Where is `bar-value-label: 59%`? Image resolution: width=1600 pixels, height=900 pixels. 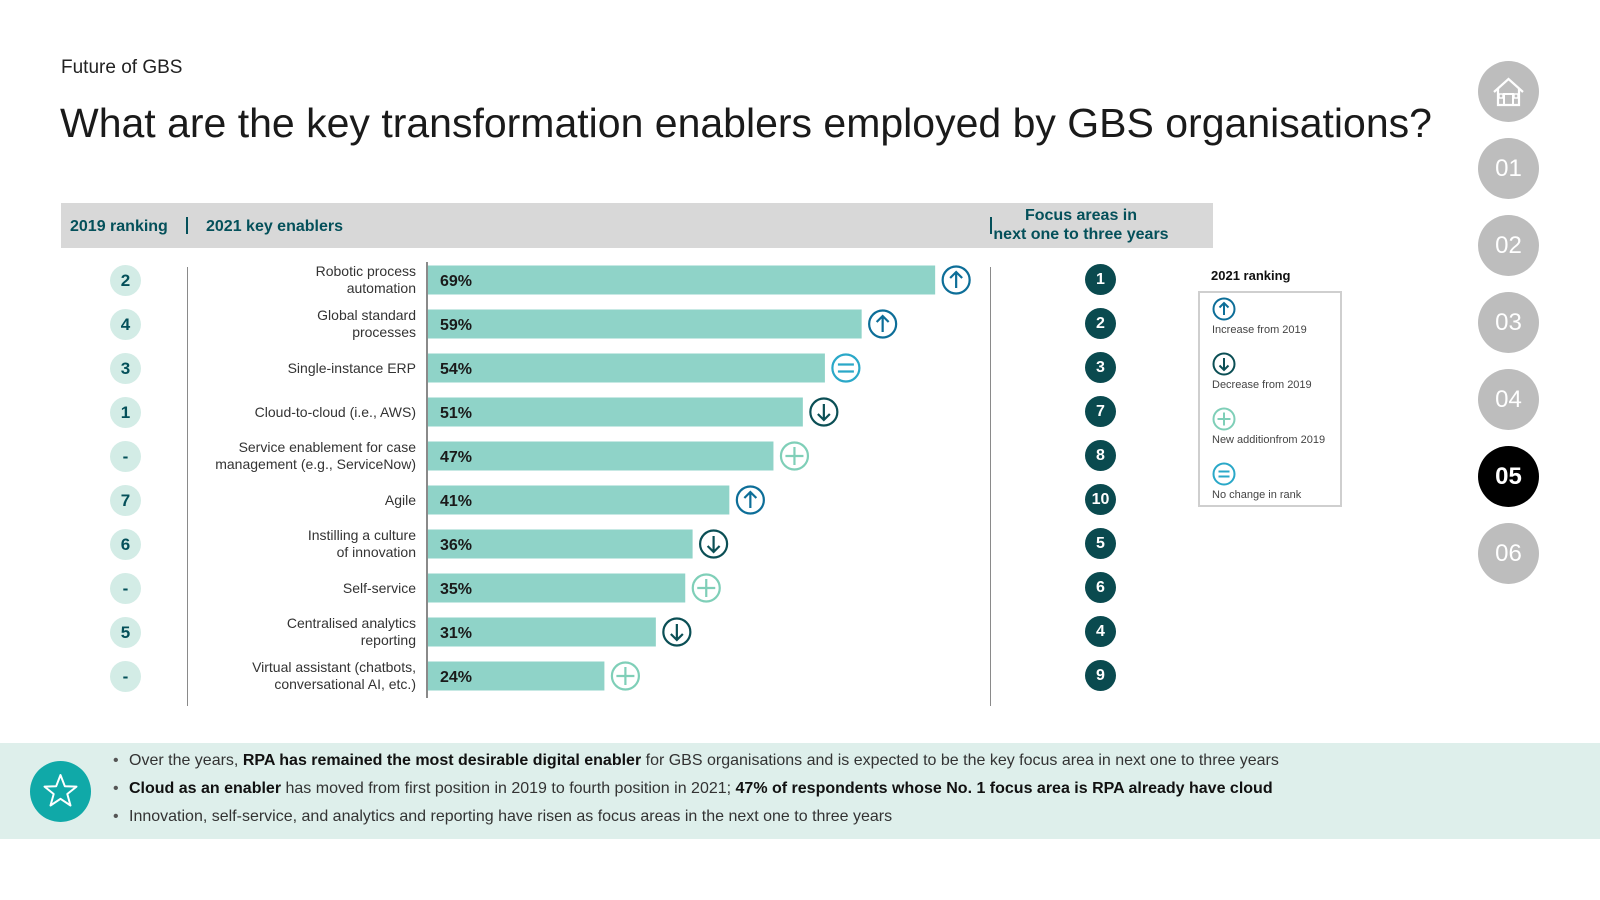 bar-value-label: 59% is located at coordinates (456, 325).